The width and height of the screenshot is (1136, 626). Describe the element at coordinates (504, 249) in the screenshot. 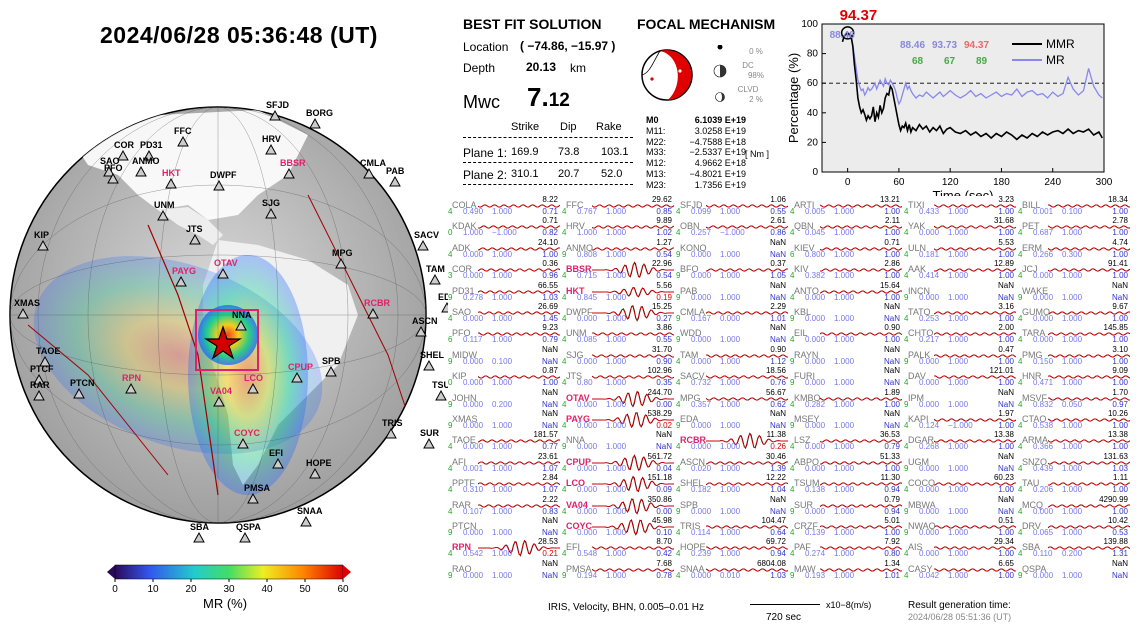

I see `waveform-cell: ADK 24.10 4 0.000 1.000 1.00` at that location.